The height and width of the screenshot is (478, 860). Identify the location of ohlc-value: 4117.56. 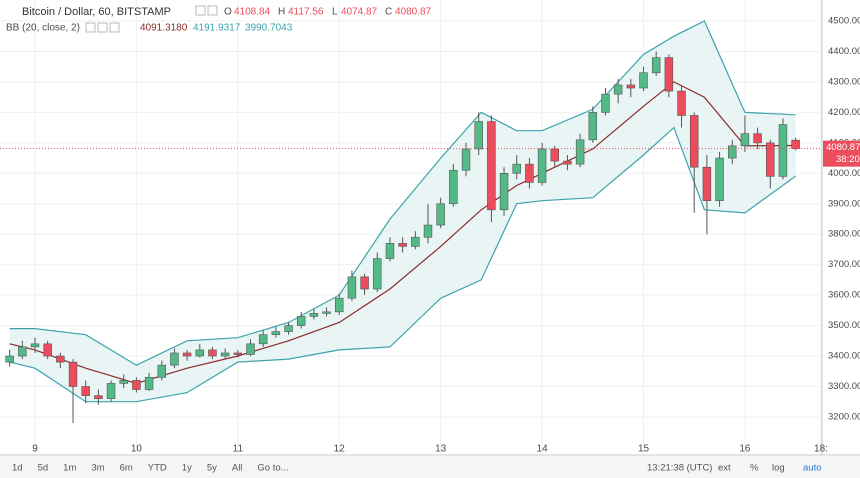
(306, 12).